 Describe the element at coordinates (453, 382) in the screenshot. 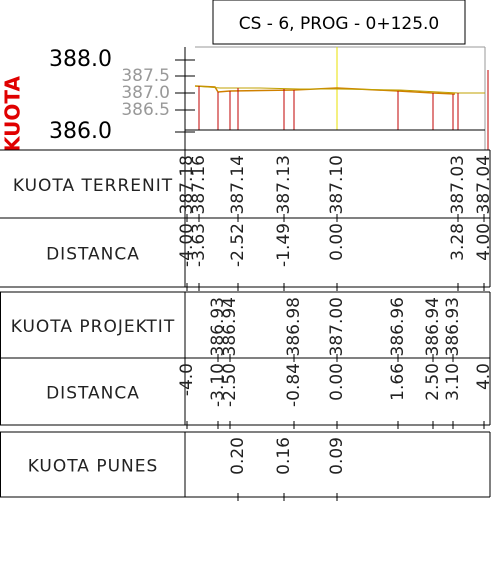

I see `row-value: 3.10` at that location.